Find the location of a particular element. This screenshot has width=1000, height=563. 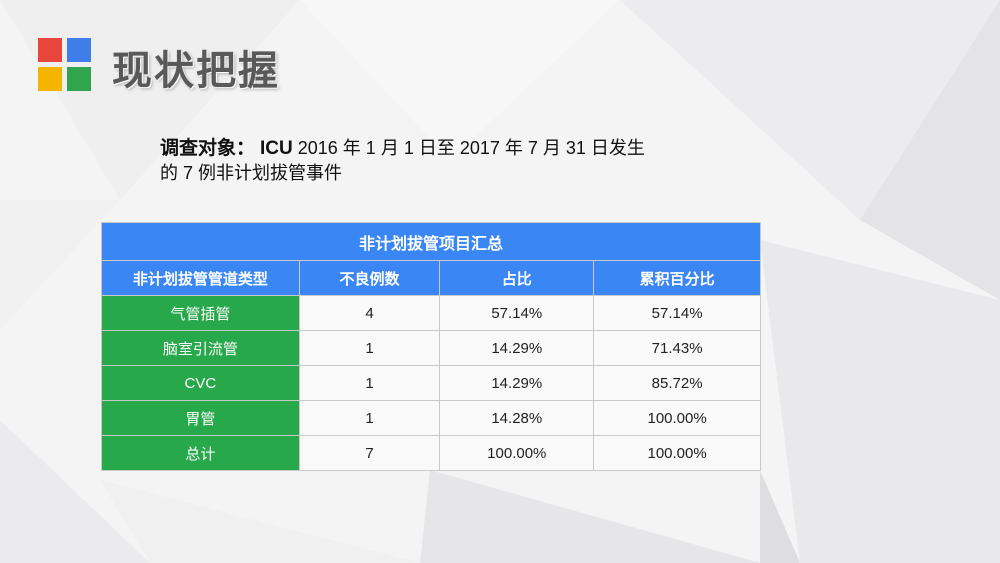

logo-yellow-square is located at coordinates (50, 79).